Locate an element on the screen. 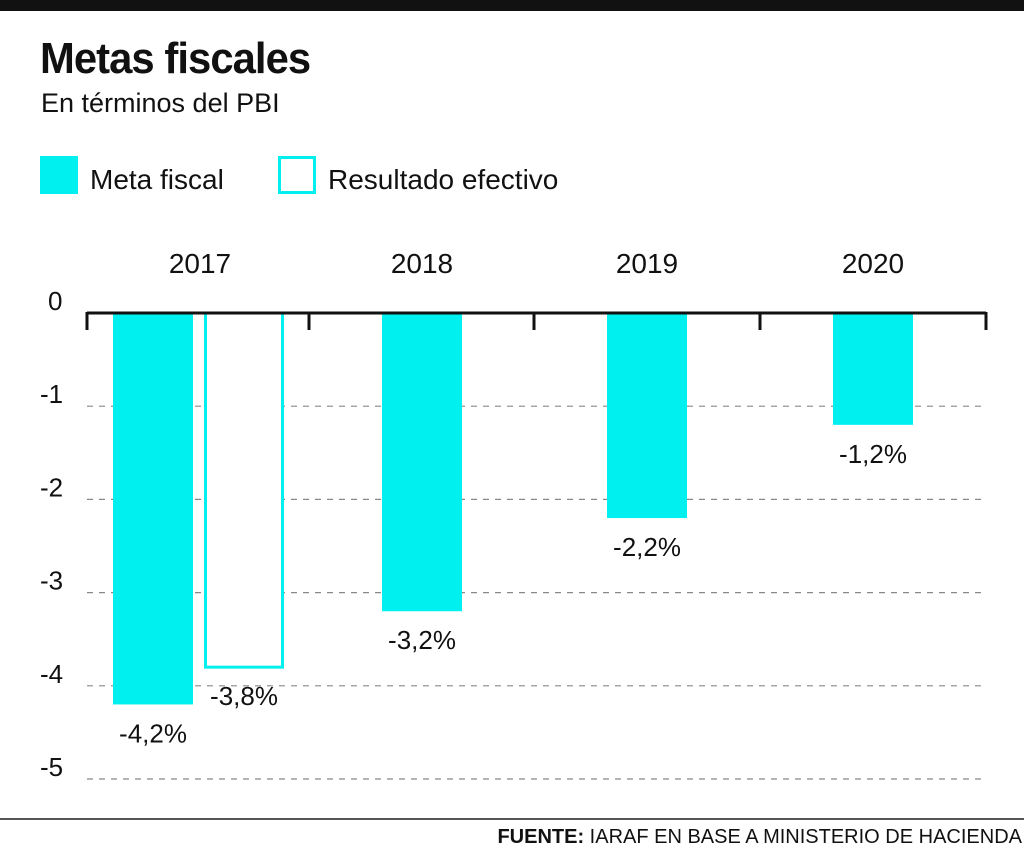 The width and height of the screenshot is (1024, 858). y-tick-label: -5 is located at coordinates (51, 767).